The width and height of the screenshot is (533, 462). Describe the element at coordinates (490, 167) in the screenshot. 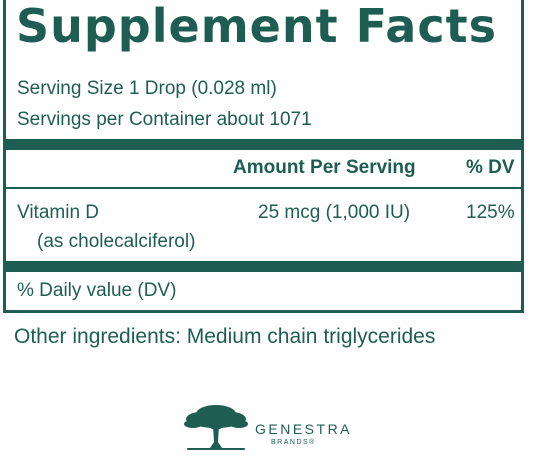

I see `header-percent-dv: % DV` at that location.